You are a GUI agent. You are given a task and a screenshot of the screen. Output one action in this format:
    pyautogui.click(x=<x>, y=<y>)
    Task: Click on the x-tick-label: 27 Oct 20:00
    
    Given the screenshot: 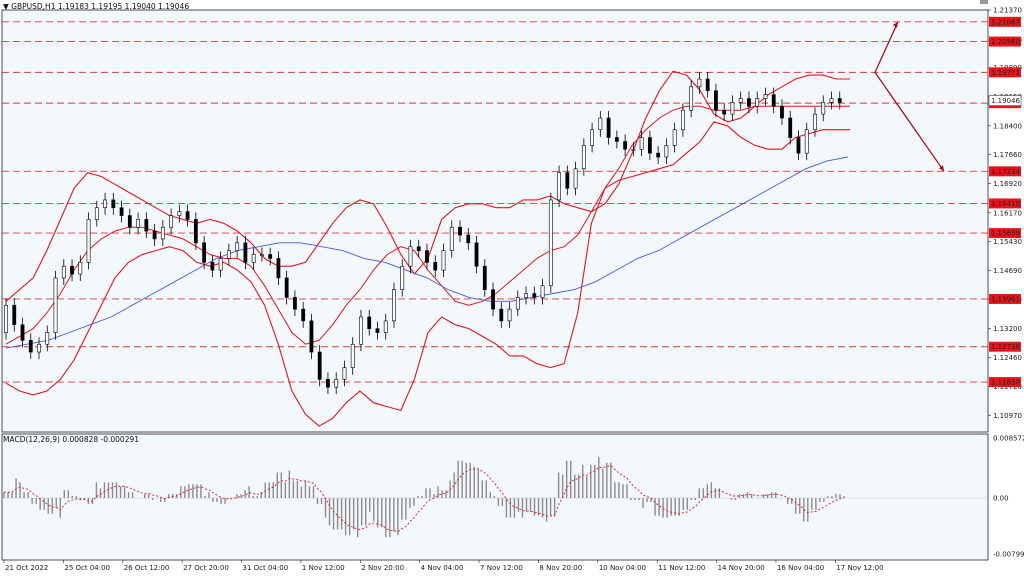 What is the action you would take?
    pyautogui.click(x=206, y=568)
    